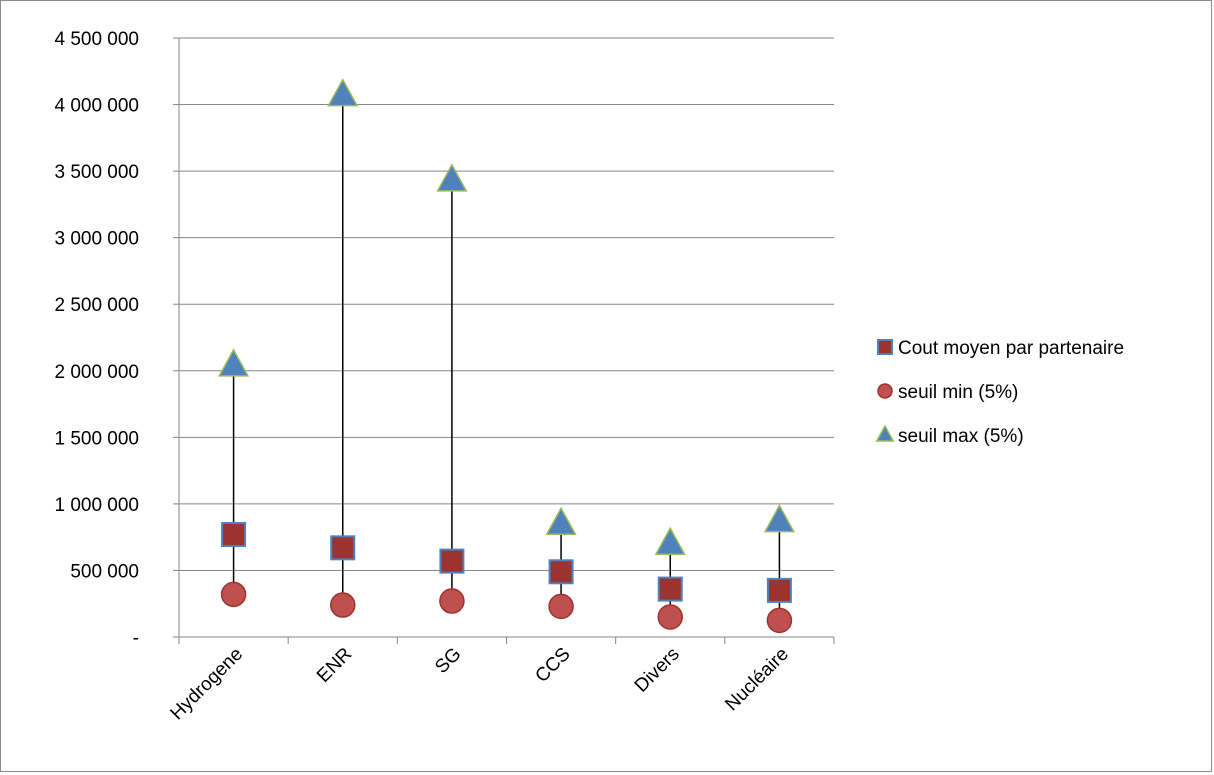 The image size is (1214, 775). I want to click on y-tick-label: -, so click(136, 638).